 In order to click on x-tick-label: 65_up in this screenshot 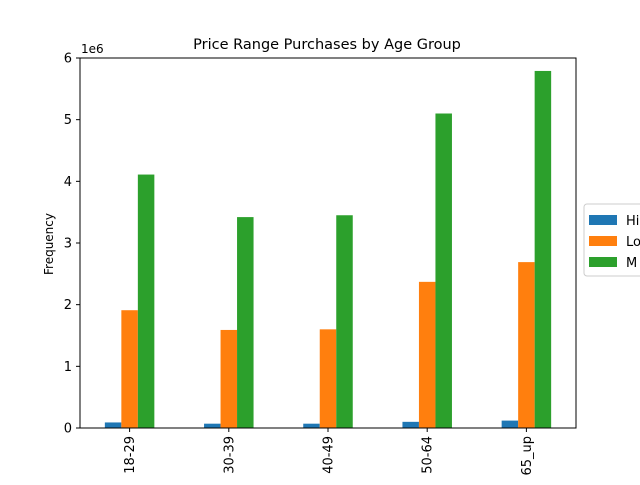, I will do `click(527, 456)`.